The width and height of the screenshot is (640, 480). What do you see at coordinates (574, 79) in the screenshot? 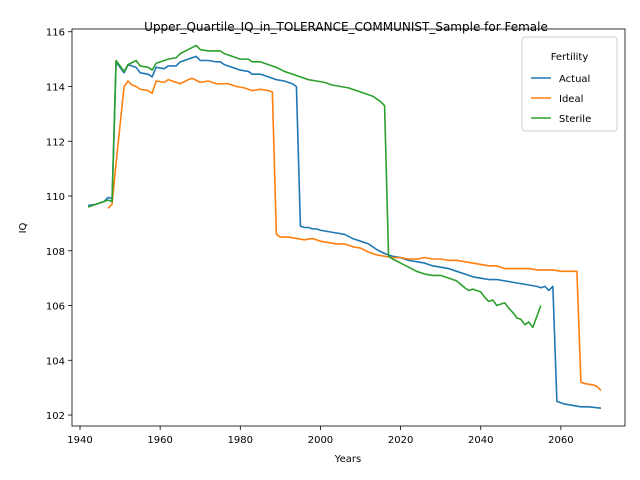
I see `legend-label-actual: Actual` at bounding box center [574, 79].